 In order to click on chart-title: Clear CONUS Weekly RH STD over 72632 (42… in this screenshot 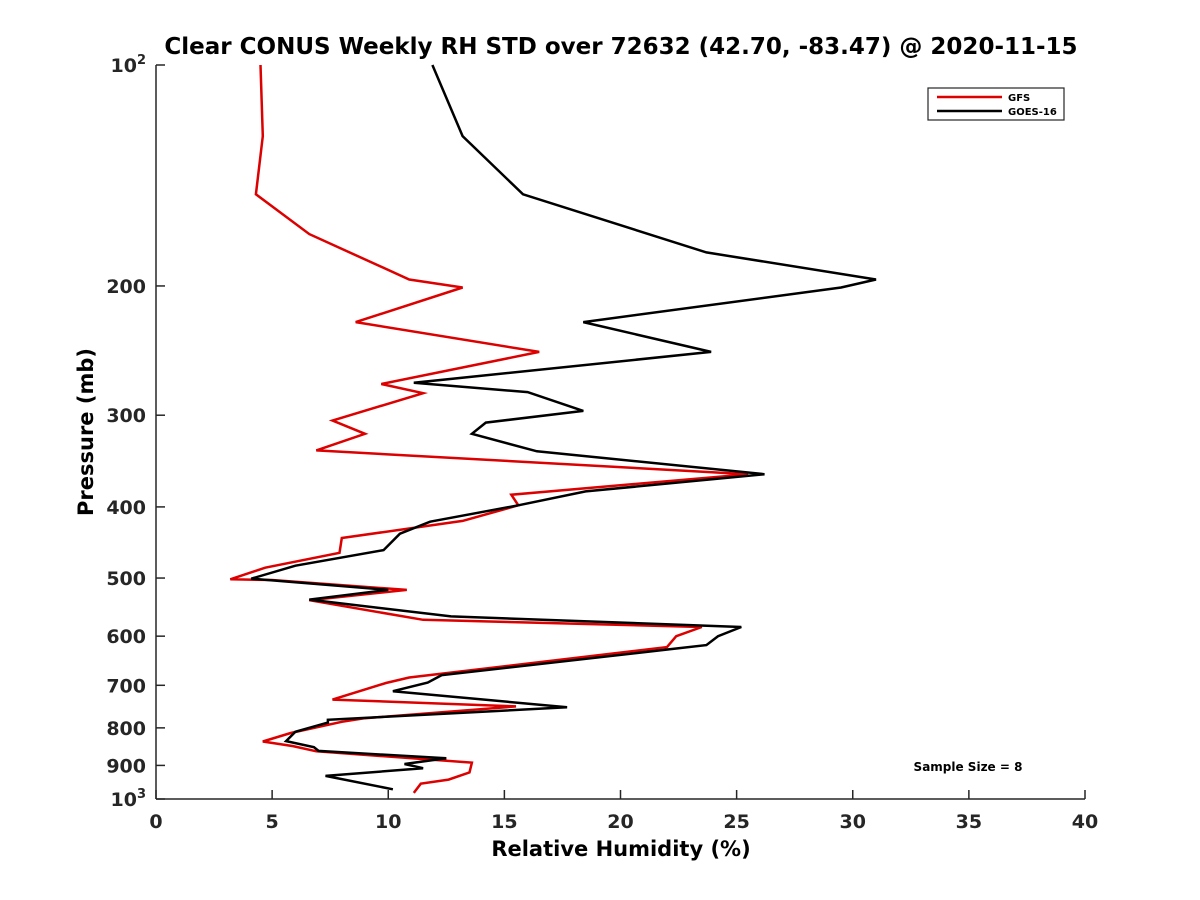, I will do `click(620, 47)`.